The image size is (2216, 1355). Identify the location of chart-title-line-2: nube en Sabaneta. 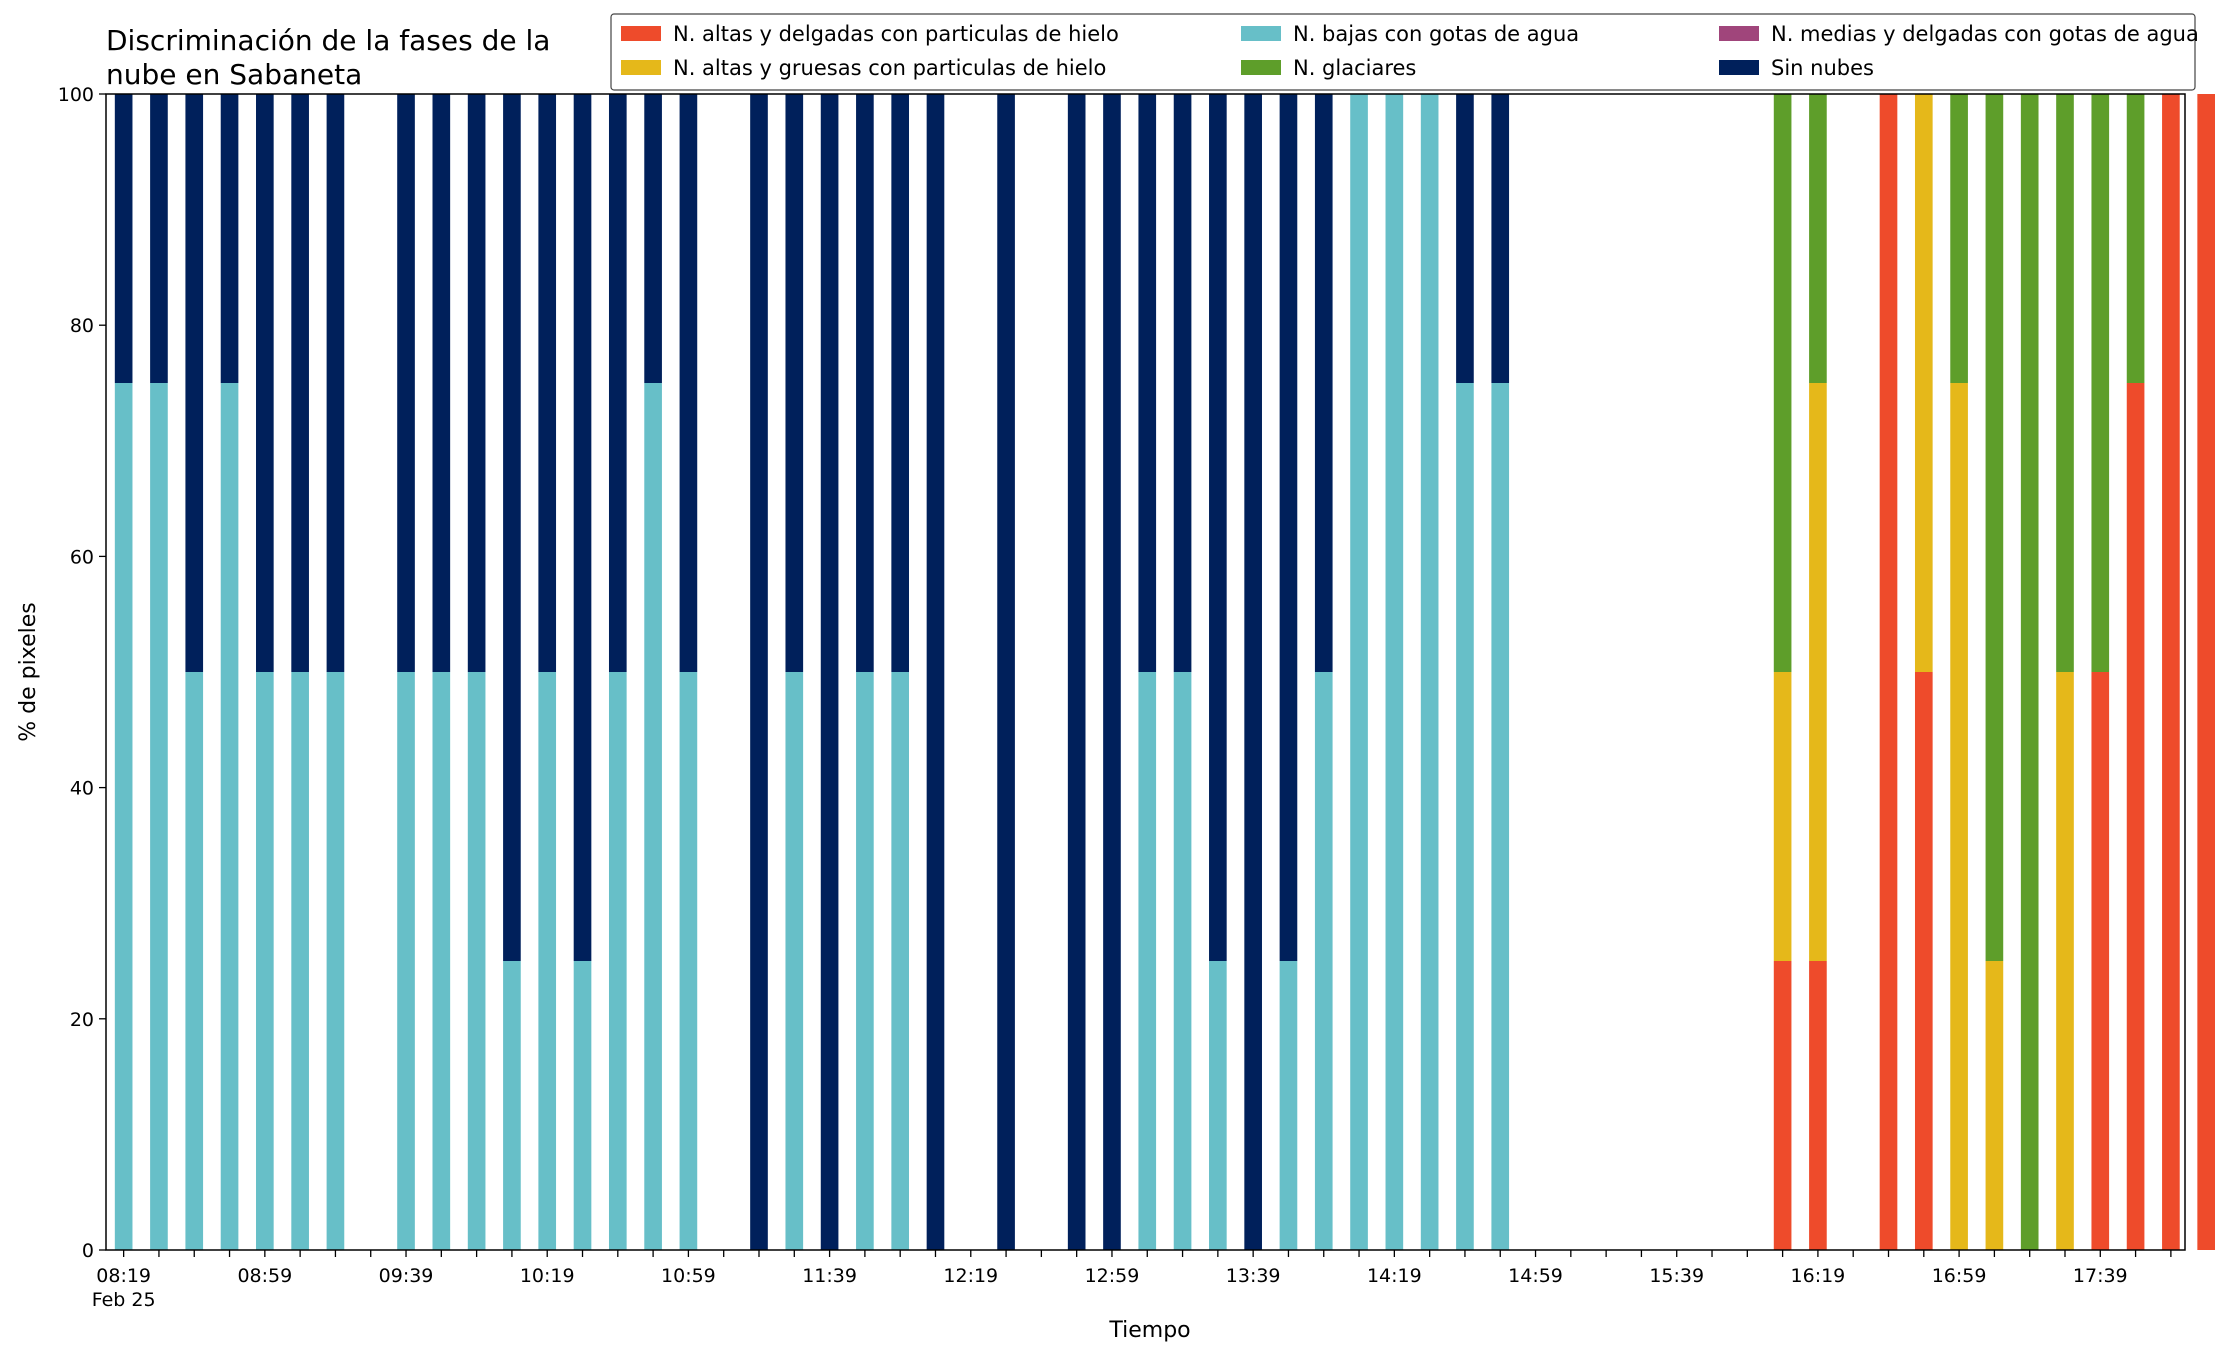
(234, 74).